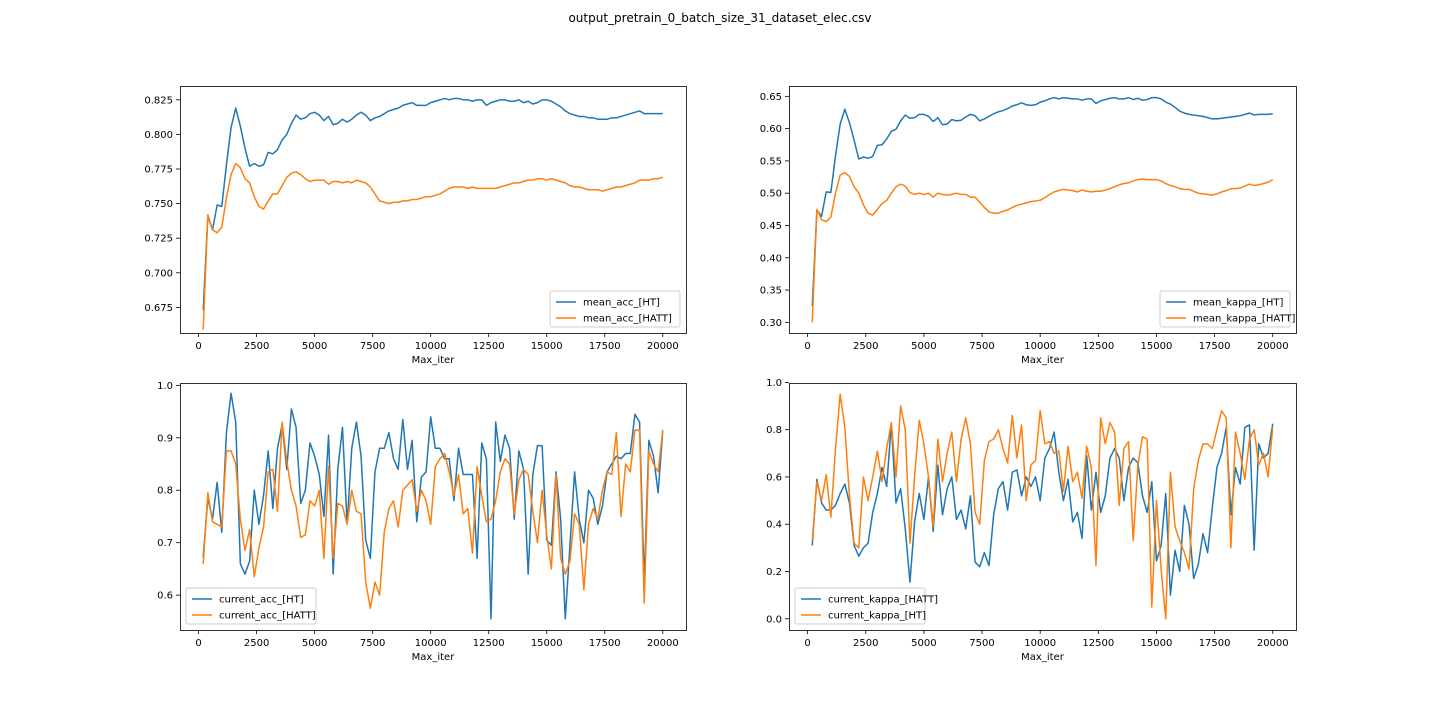 The image size is (1440, 720). What do you see at coordinates (877, 616) in the screenshot?
I see `legend-label: current_kappa_[HT]` at bounding box center [877, 616].